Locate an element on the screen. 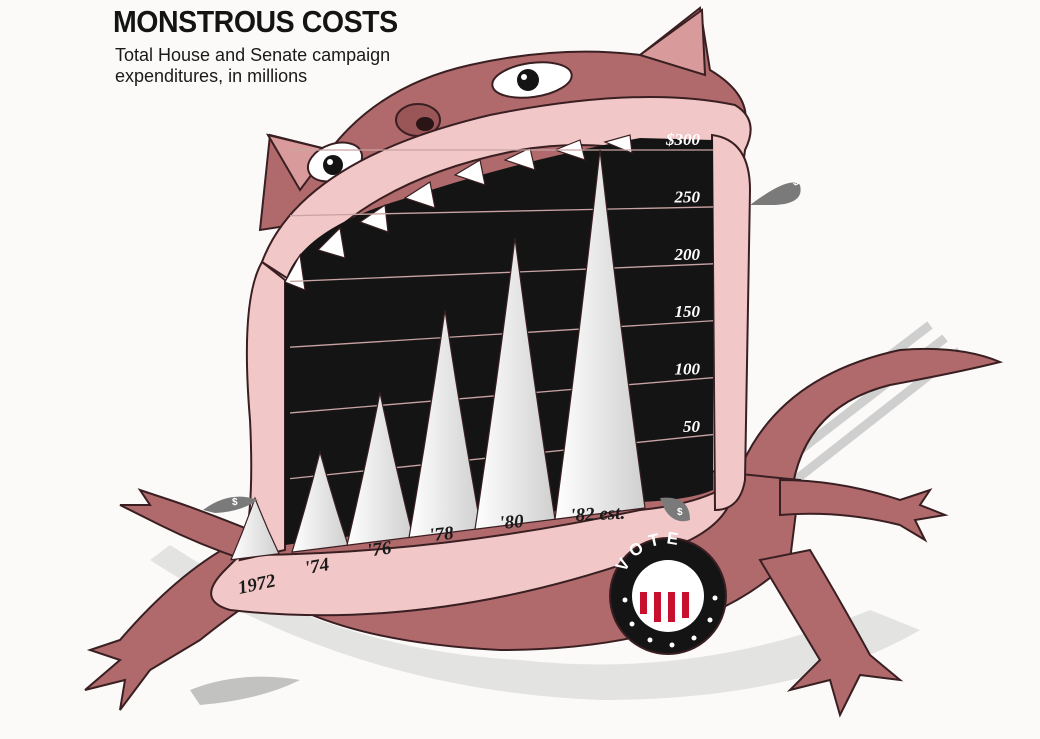 This screenshot has height=739, width=1040. chart-title: MONSTROUS COSTS is located at coordinates (255, 21).